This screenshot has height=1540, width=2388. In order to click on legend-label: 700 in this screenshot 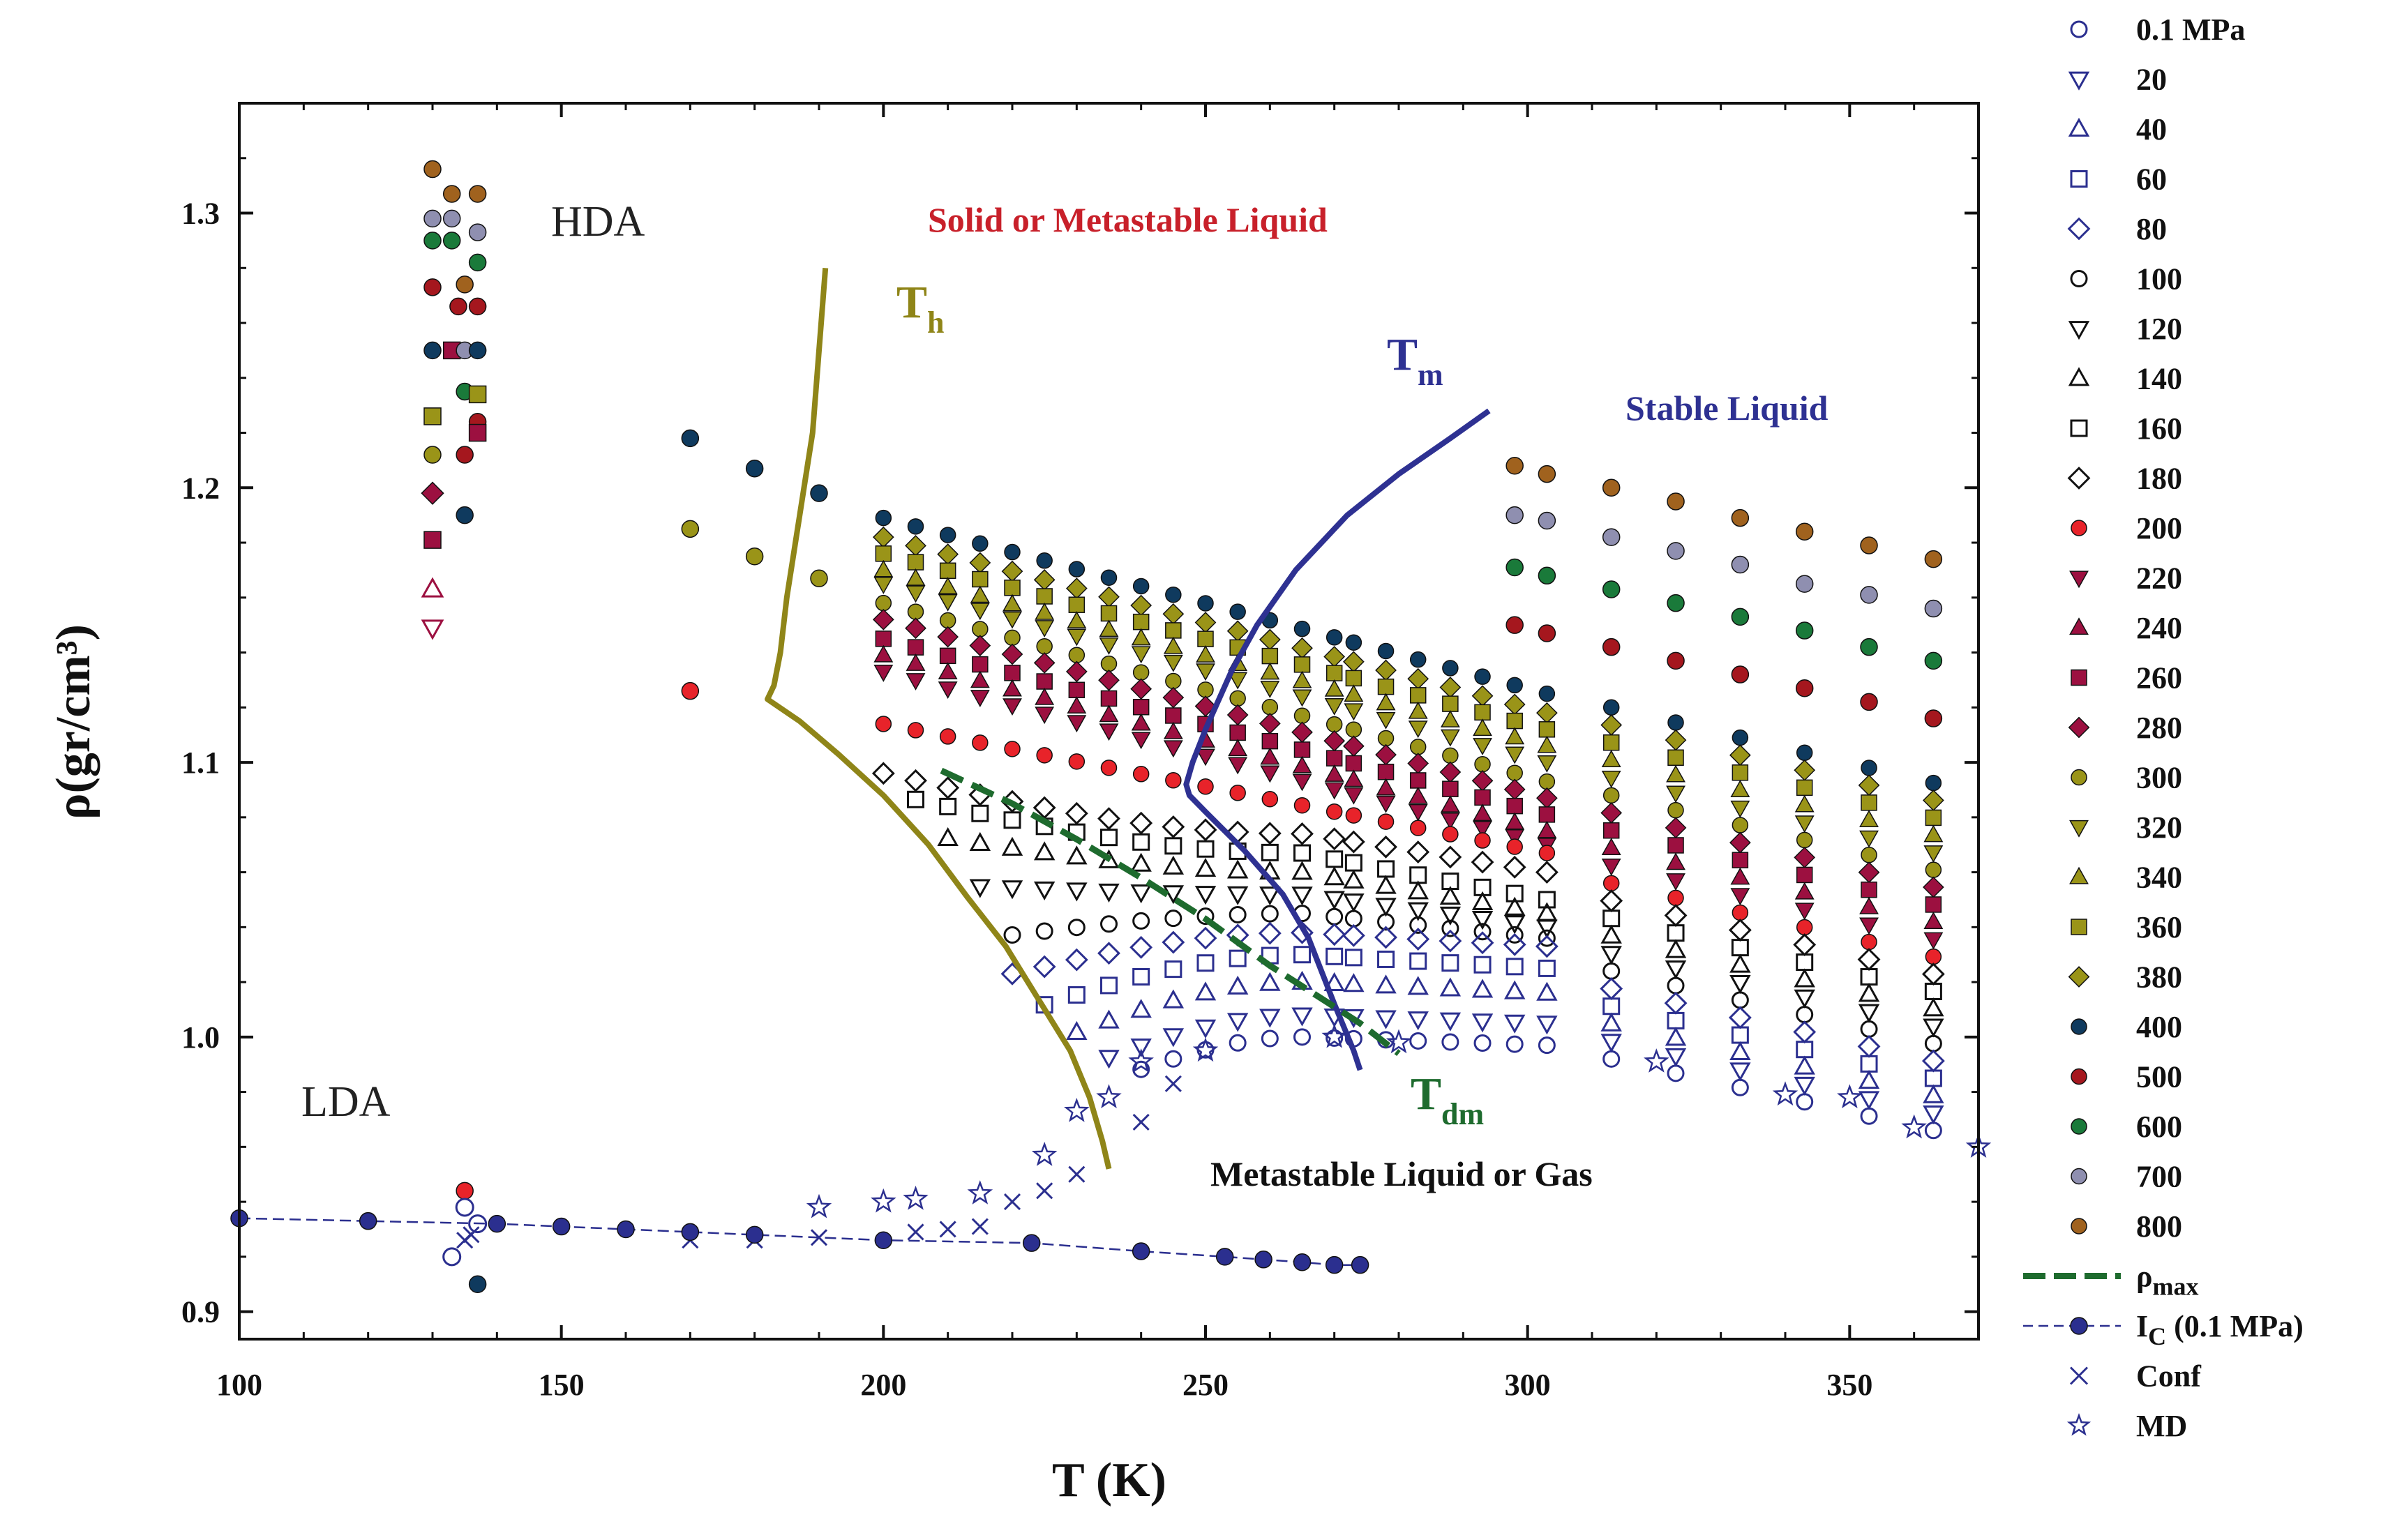, I will do `click(2159, 1177)`.